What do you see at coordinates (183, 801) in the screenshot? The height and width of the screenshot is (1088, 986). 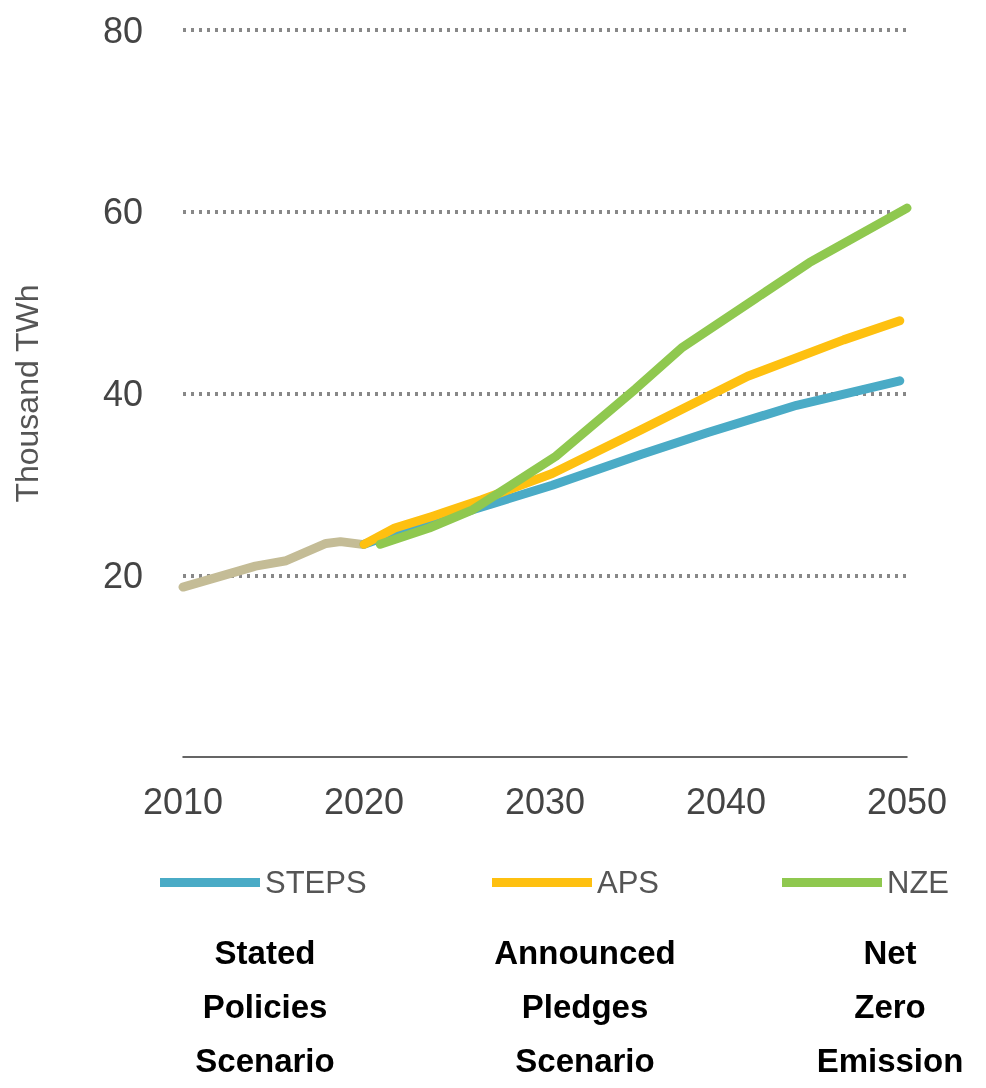 I see `x-tick-label: 2010` at bounding box center [183, 801].